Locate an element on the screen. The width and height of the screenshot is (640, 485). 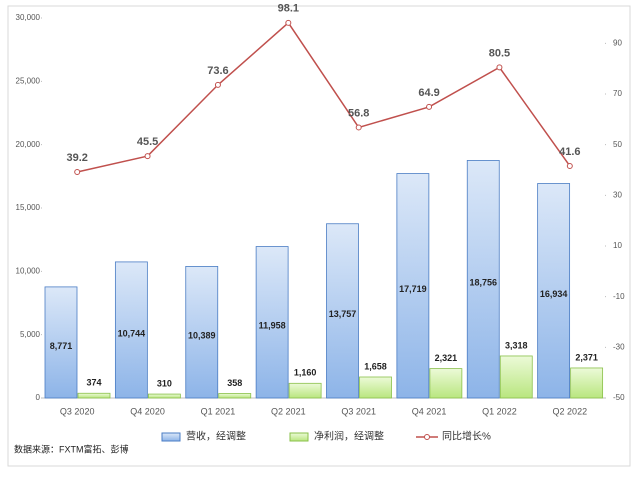
data-label: 64.9 is located at coordinates (428, 93).